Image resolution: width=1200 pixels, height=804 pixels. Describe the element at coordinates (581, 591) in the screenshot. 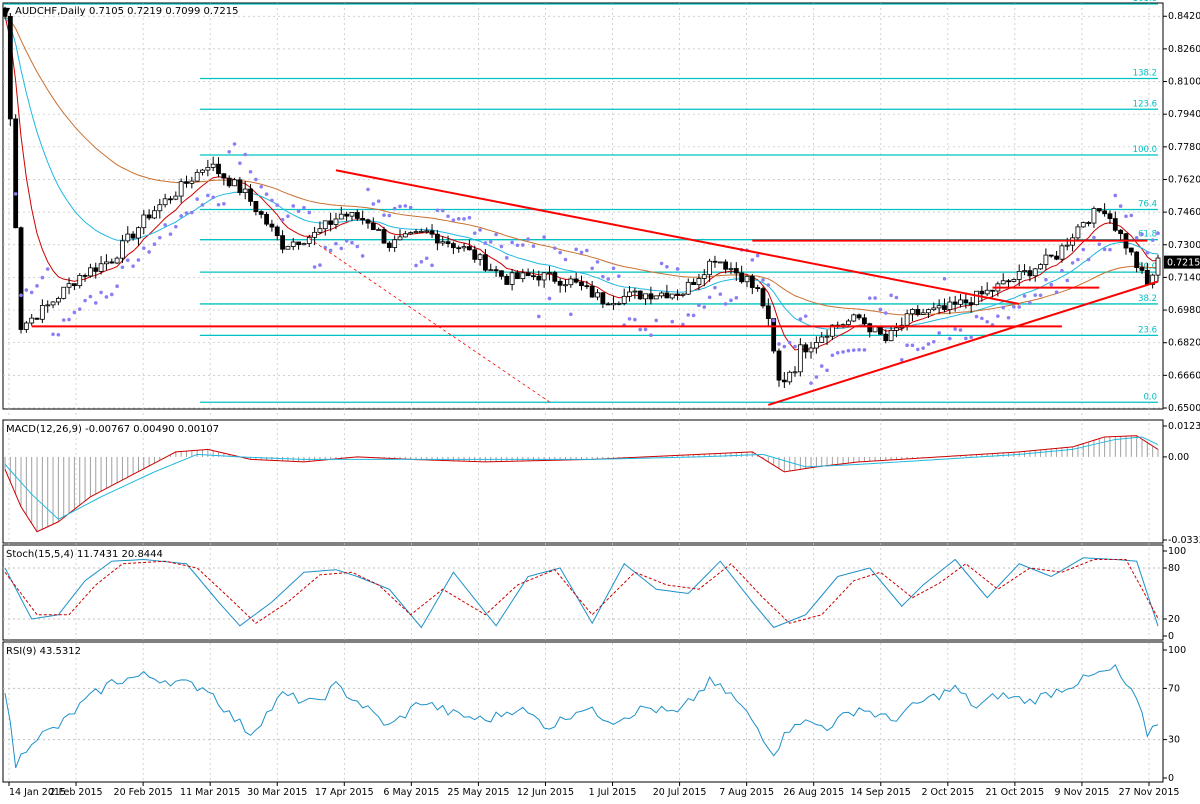

I see `stoch-d-line` at that location.